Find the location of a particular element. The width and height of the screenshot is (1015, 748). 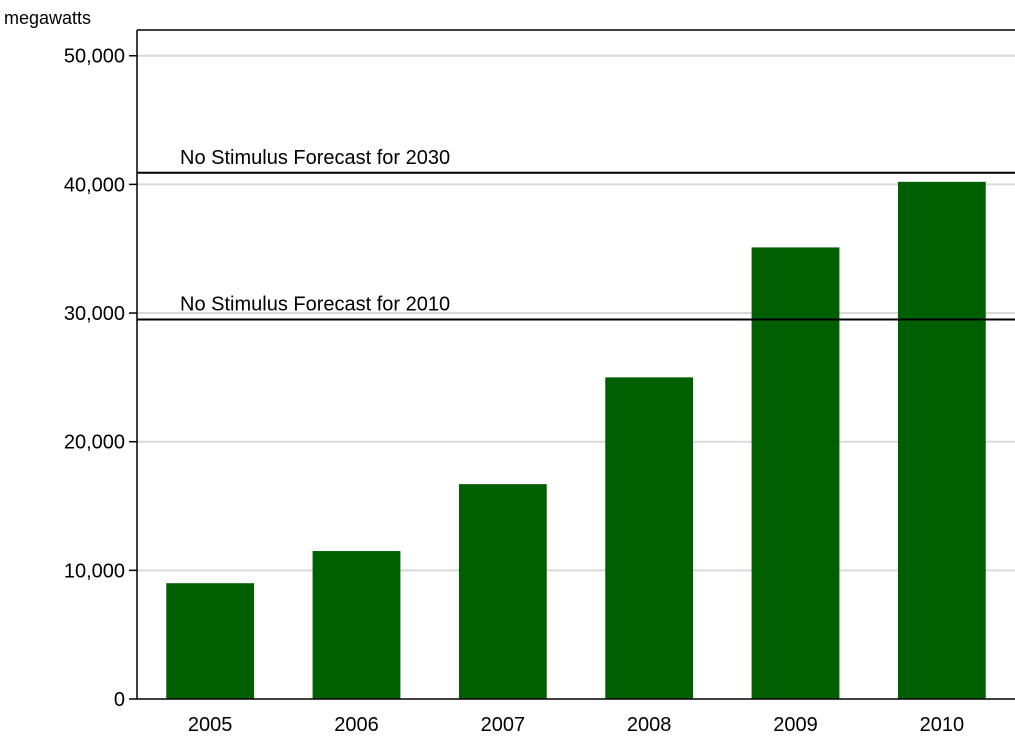

y-tick-labels: 0 10,000 20,000 30,000 40,000 50,000 is located at coordinates (100, 378).